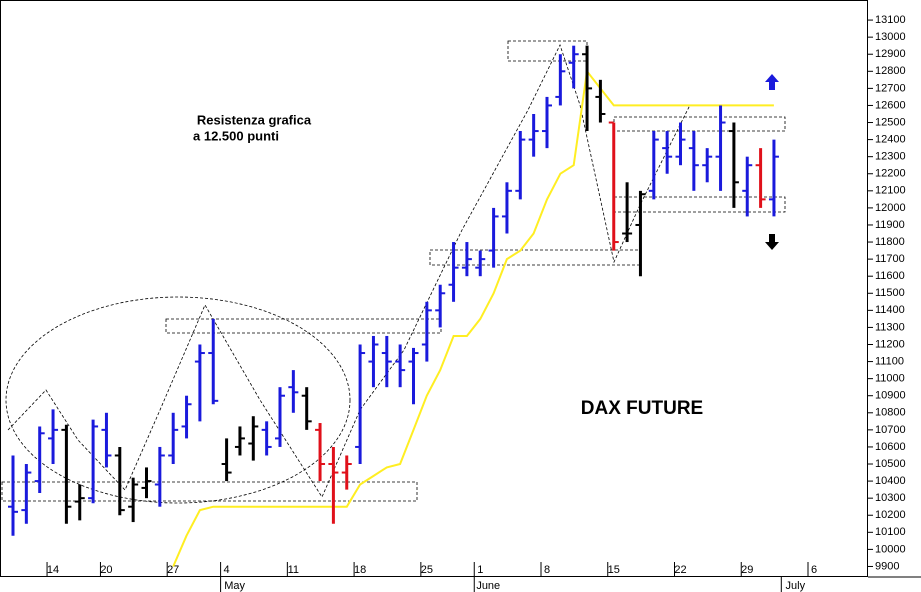 Image resolution: width=921 pixels, height=592 pixels. What do you see at coordinates (236, 135) in the screenshot?
I see `annotation: a 12.500 punti` at bounding box center [236, 135].